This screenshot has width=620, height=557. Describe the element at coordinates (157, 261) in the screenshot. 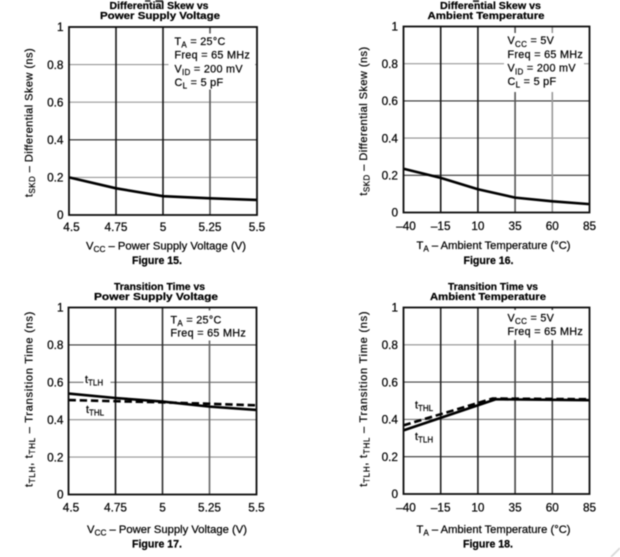

I see `svg-text: Figure 15.` at that location.